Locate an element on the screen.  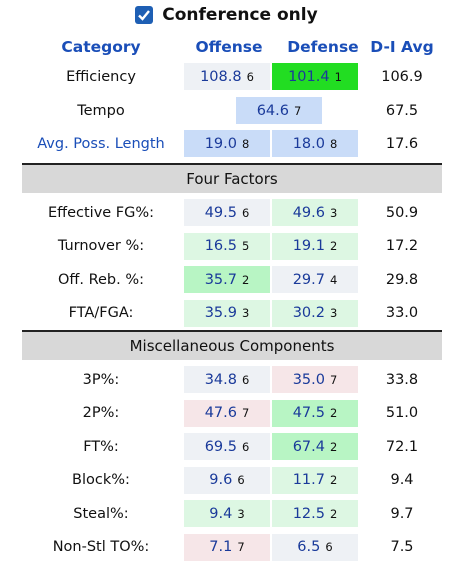
offense-value: 19.0 8 is located at coordinates (227, 143).